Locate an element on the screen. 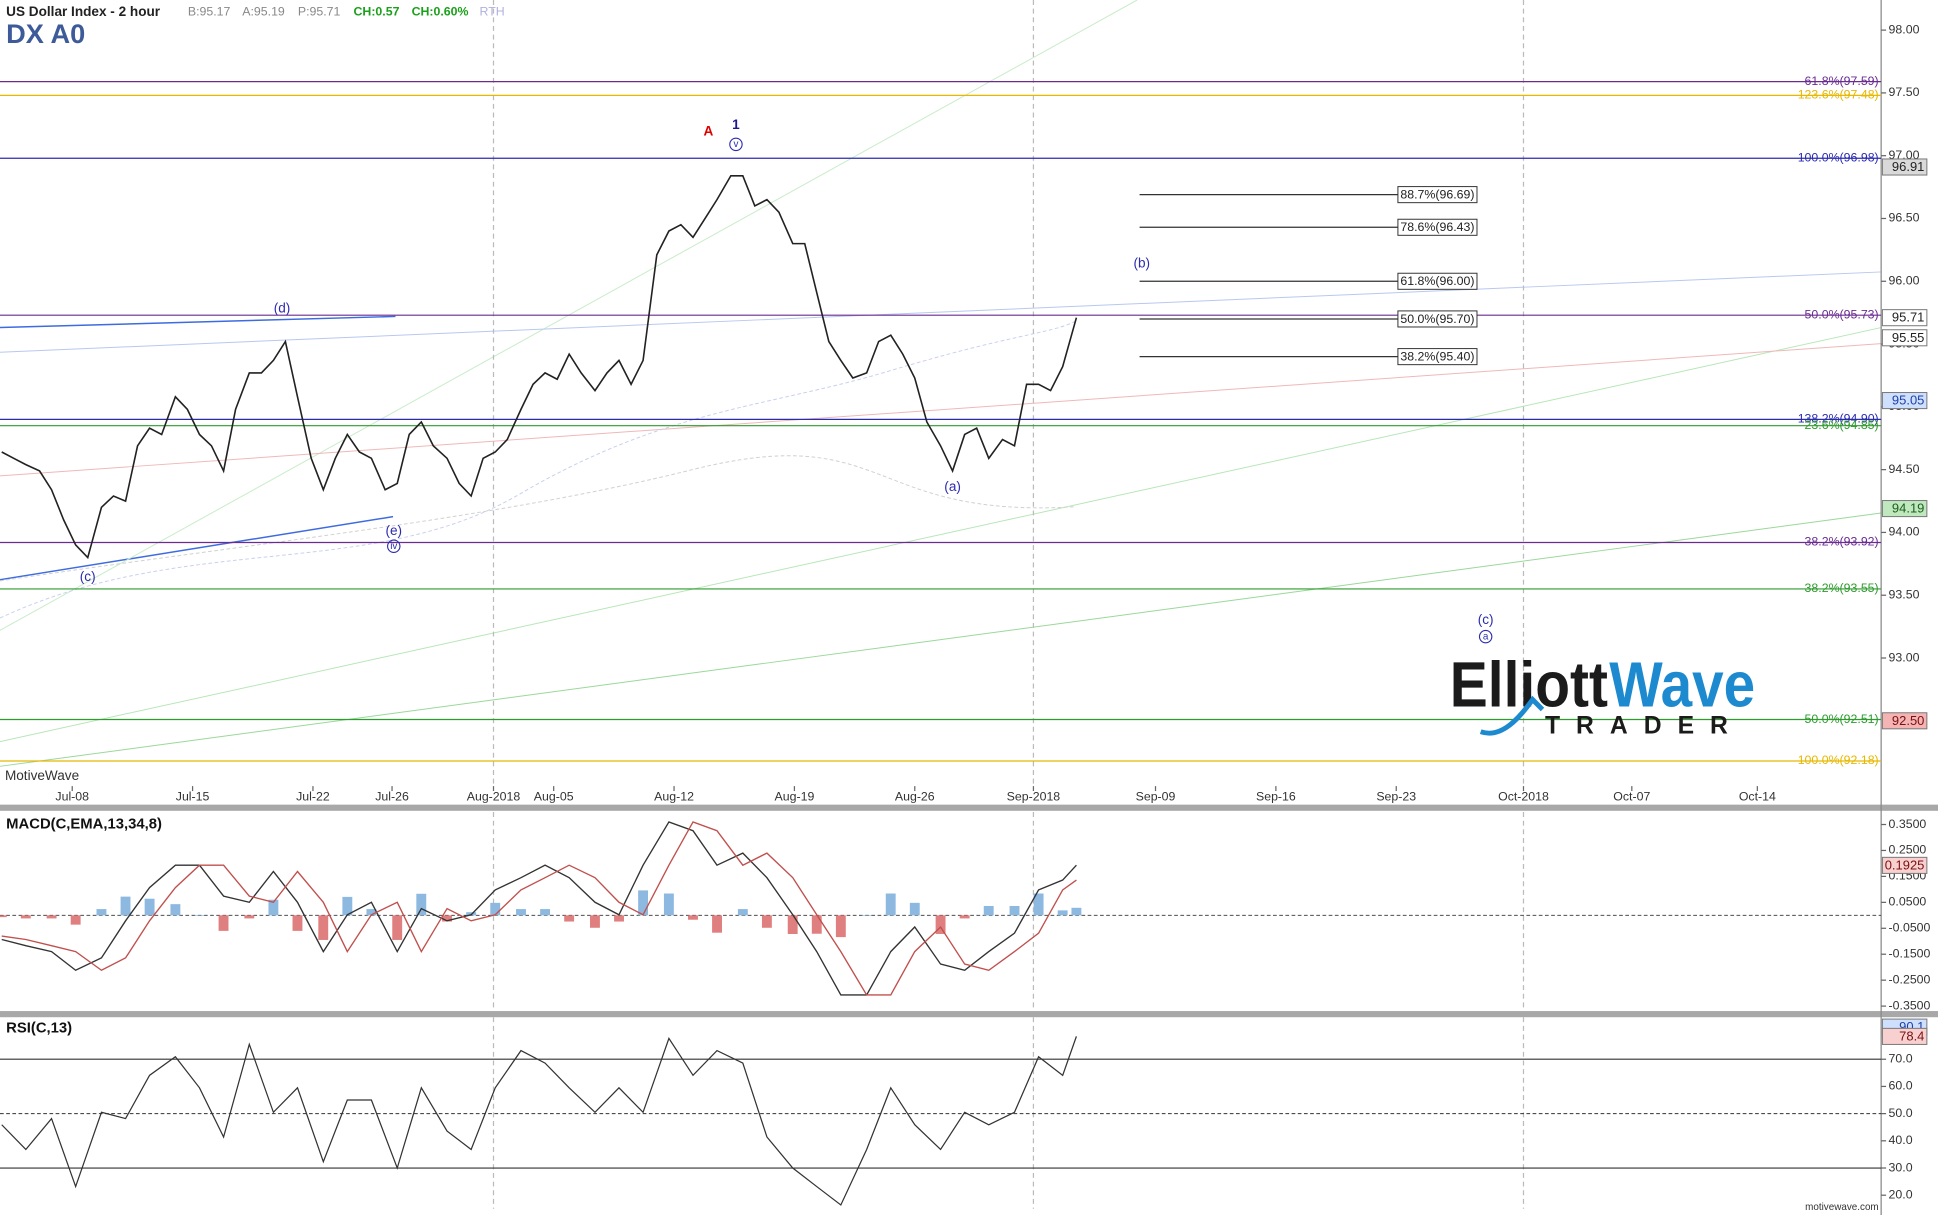  wave-label: (e) is located at coordinates (393, 530).